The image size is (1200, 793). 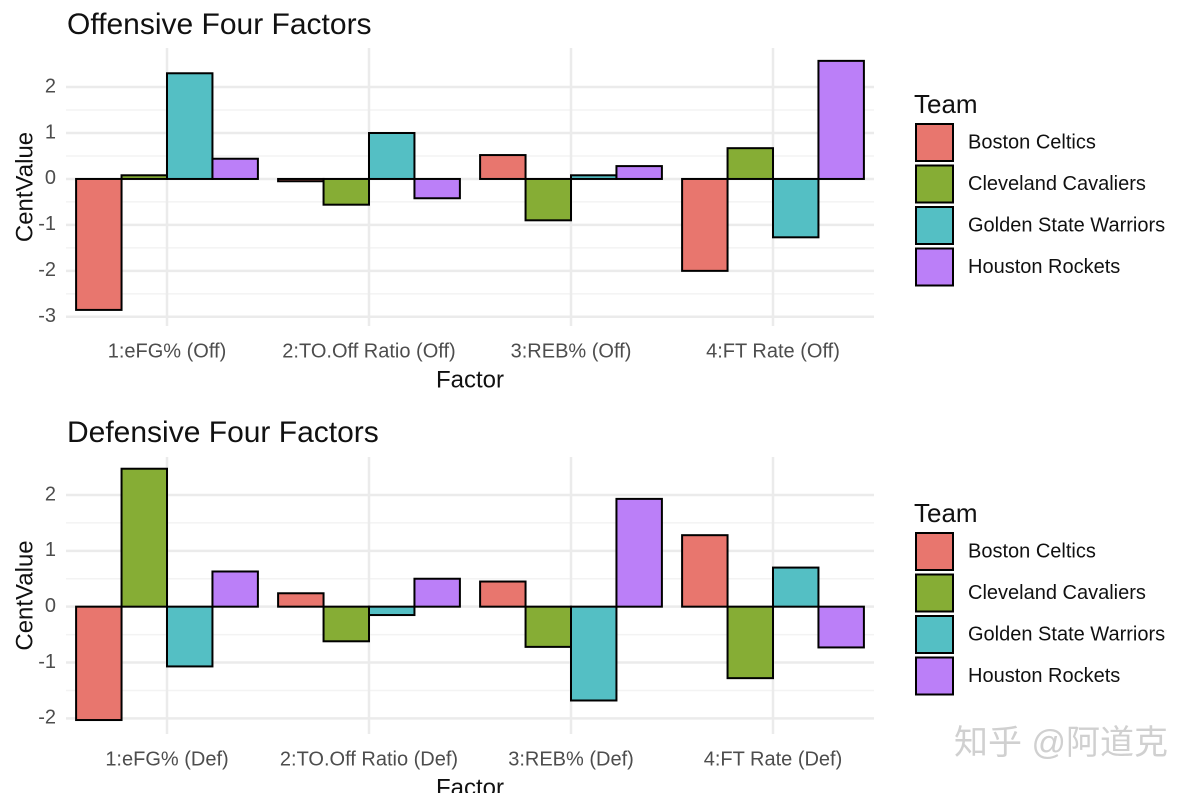 I want to click on y-tick-label: -3, so click(x=47, y=316).